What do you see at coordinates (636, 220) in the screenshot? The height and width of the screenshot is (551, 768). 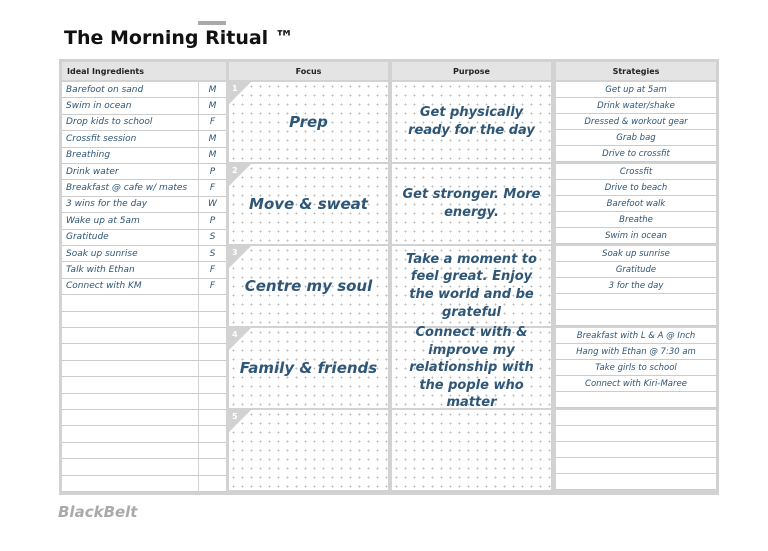 I see `strategy-row: Breathe` at bounding box center [636, 220].